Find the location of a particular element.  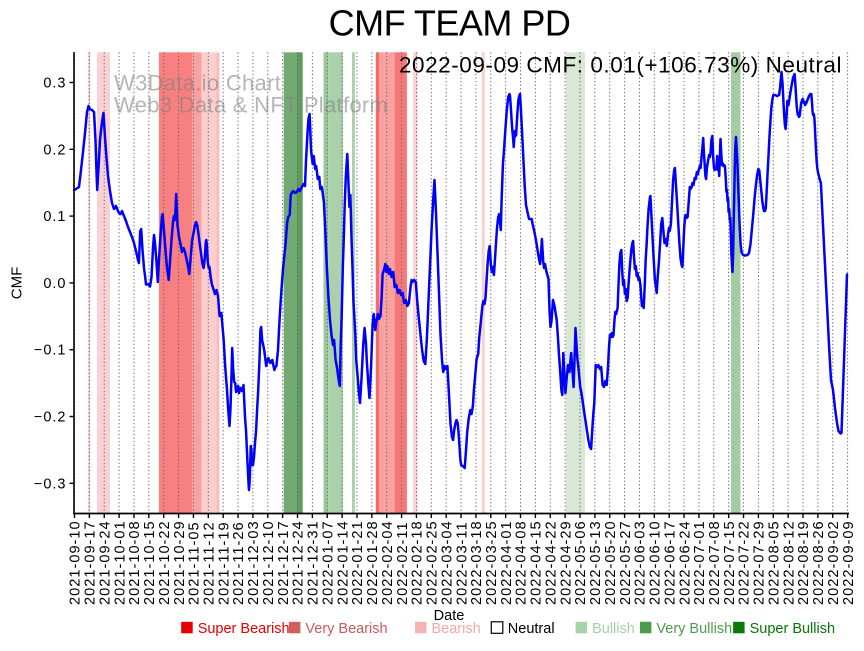

svg-text: 2022-04-08 is located at coordinates (522, 562).